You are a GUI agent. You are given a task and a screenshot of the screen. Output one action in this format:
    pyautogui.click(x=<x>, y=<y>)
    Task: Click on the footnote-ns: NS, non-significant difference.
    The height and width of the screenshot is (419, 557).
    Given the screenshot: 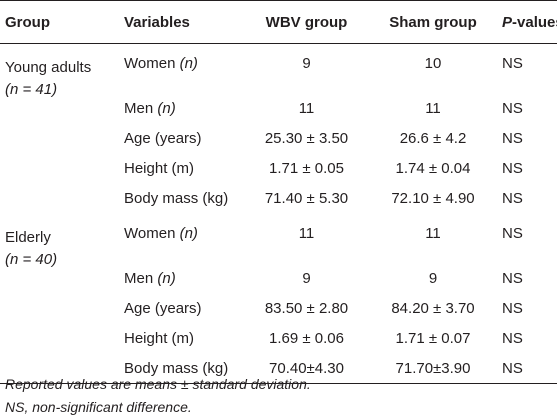 What is the action you would take?
    pyautogui.click(x=98, y=407)
    